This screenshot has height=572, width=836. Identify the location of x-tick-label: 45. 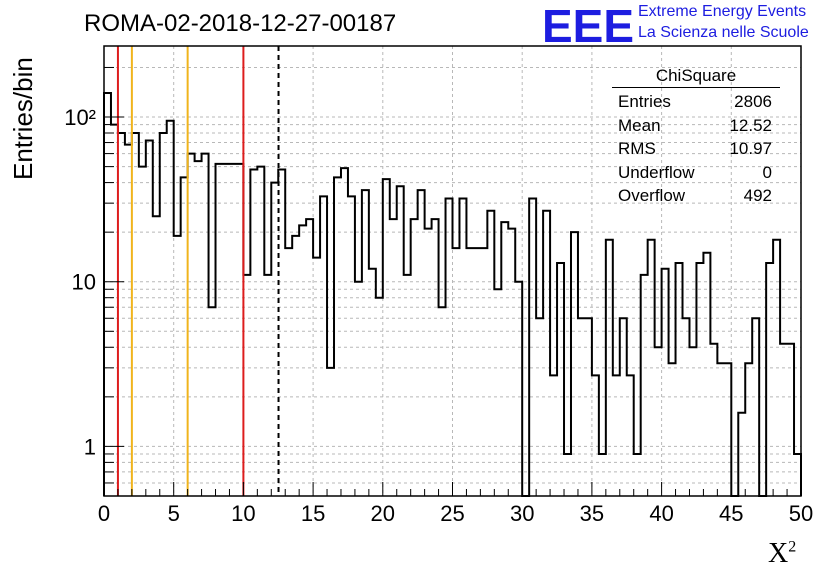
(731, 513).